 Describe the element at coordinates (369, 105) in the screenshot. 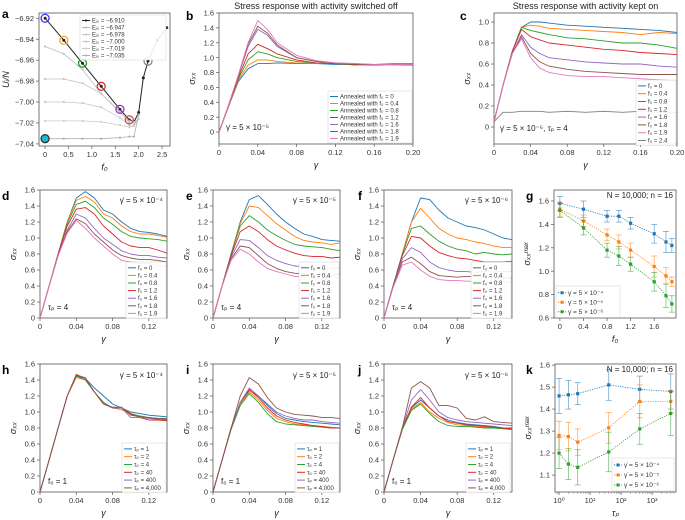

I see `legend-label: Annealed with f₀ = 0.4` at that location.